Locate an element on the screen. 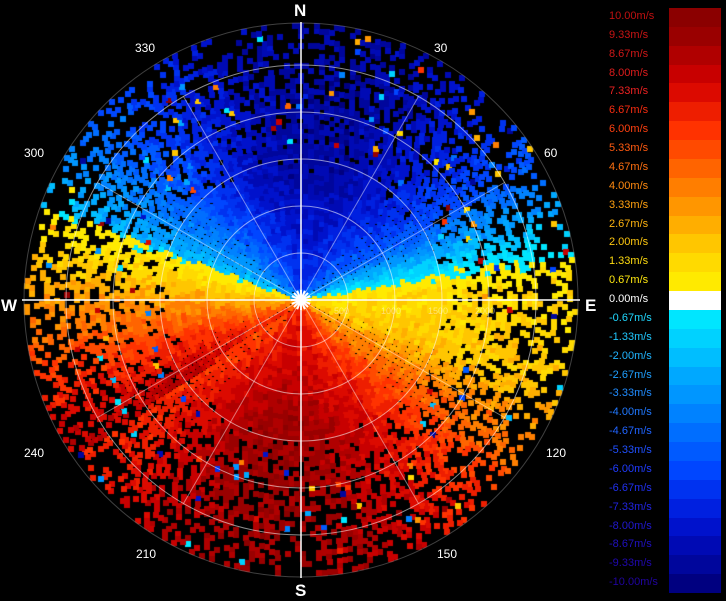  legend-label: 7.33m/s is located at coordinates (629, 91).